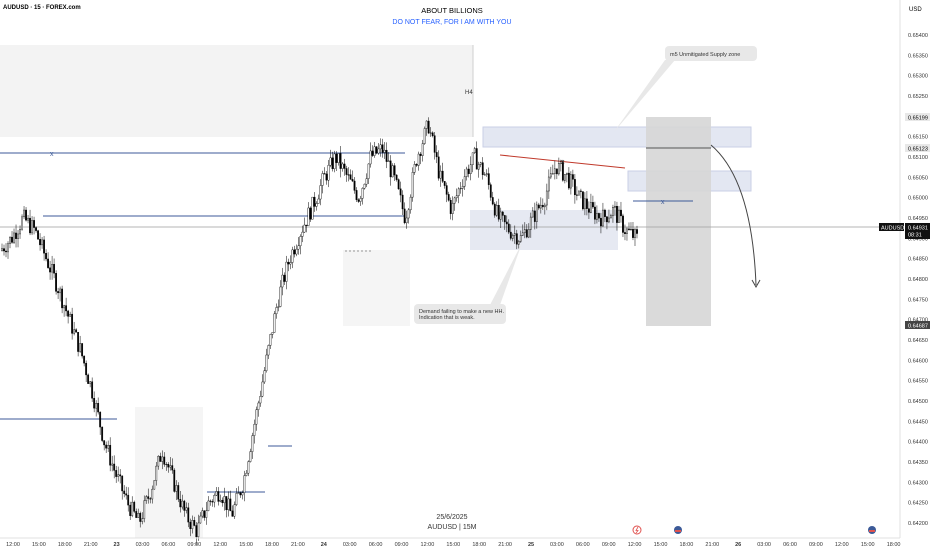  What do you see at coordinates (918, 97) in the screenshot?
I see `y-tick-label-3: 0.65250` at bounding box center [918, 97].